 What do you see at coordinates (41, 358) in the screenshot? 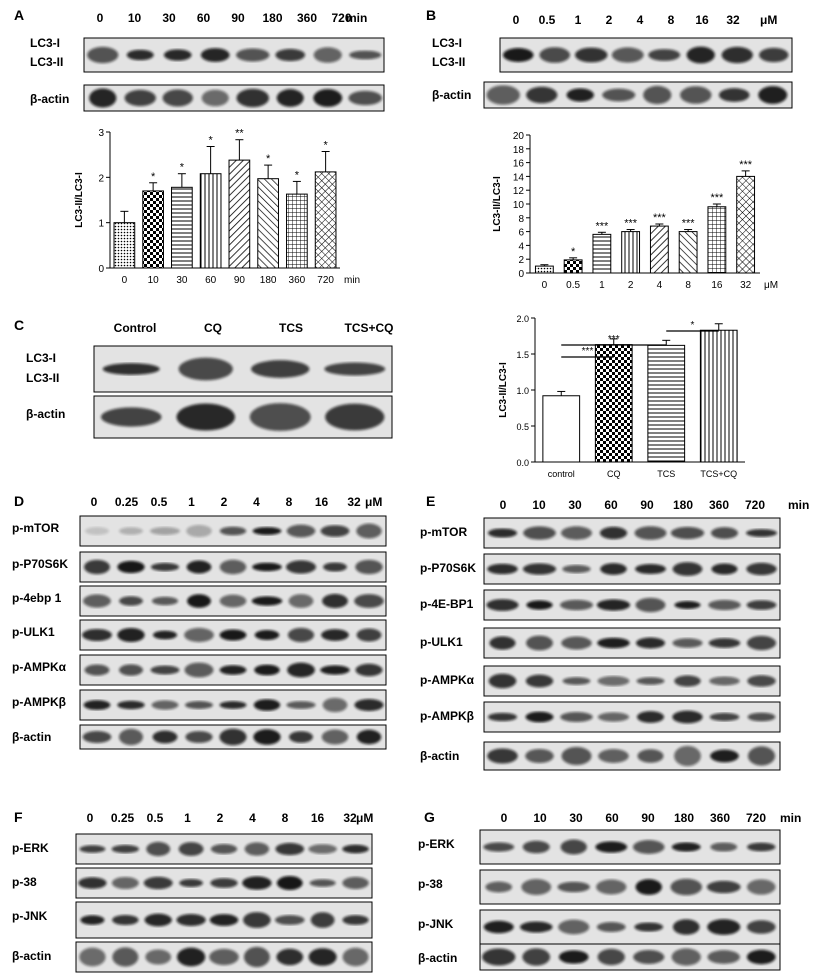
I see `blot-row-label: LC3-I` at bounding box center [41, 358].